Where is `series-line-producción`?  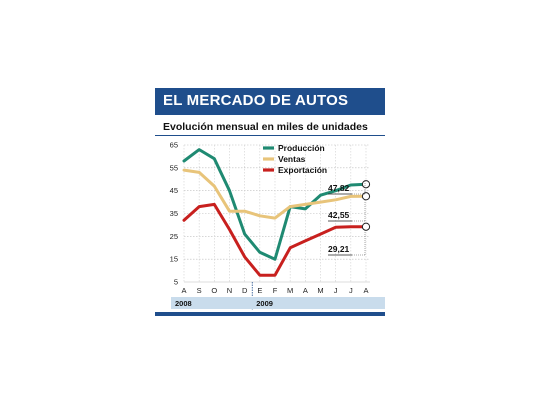 series-line-producción is located at coordinates (275, 204).